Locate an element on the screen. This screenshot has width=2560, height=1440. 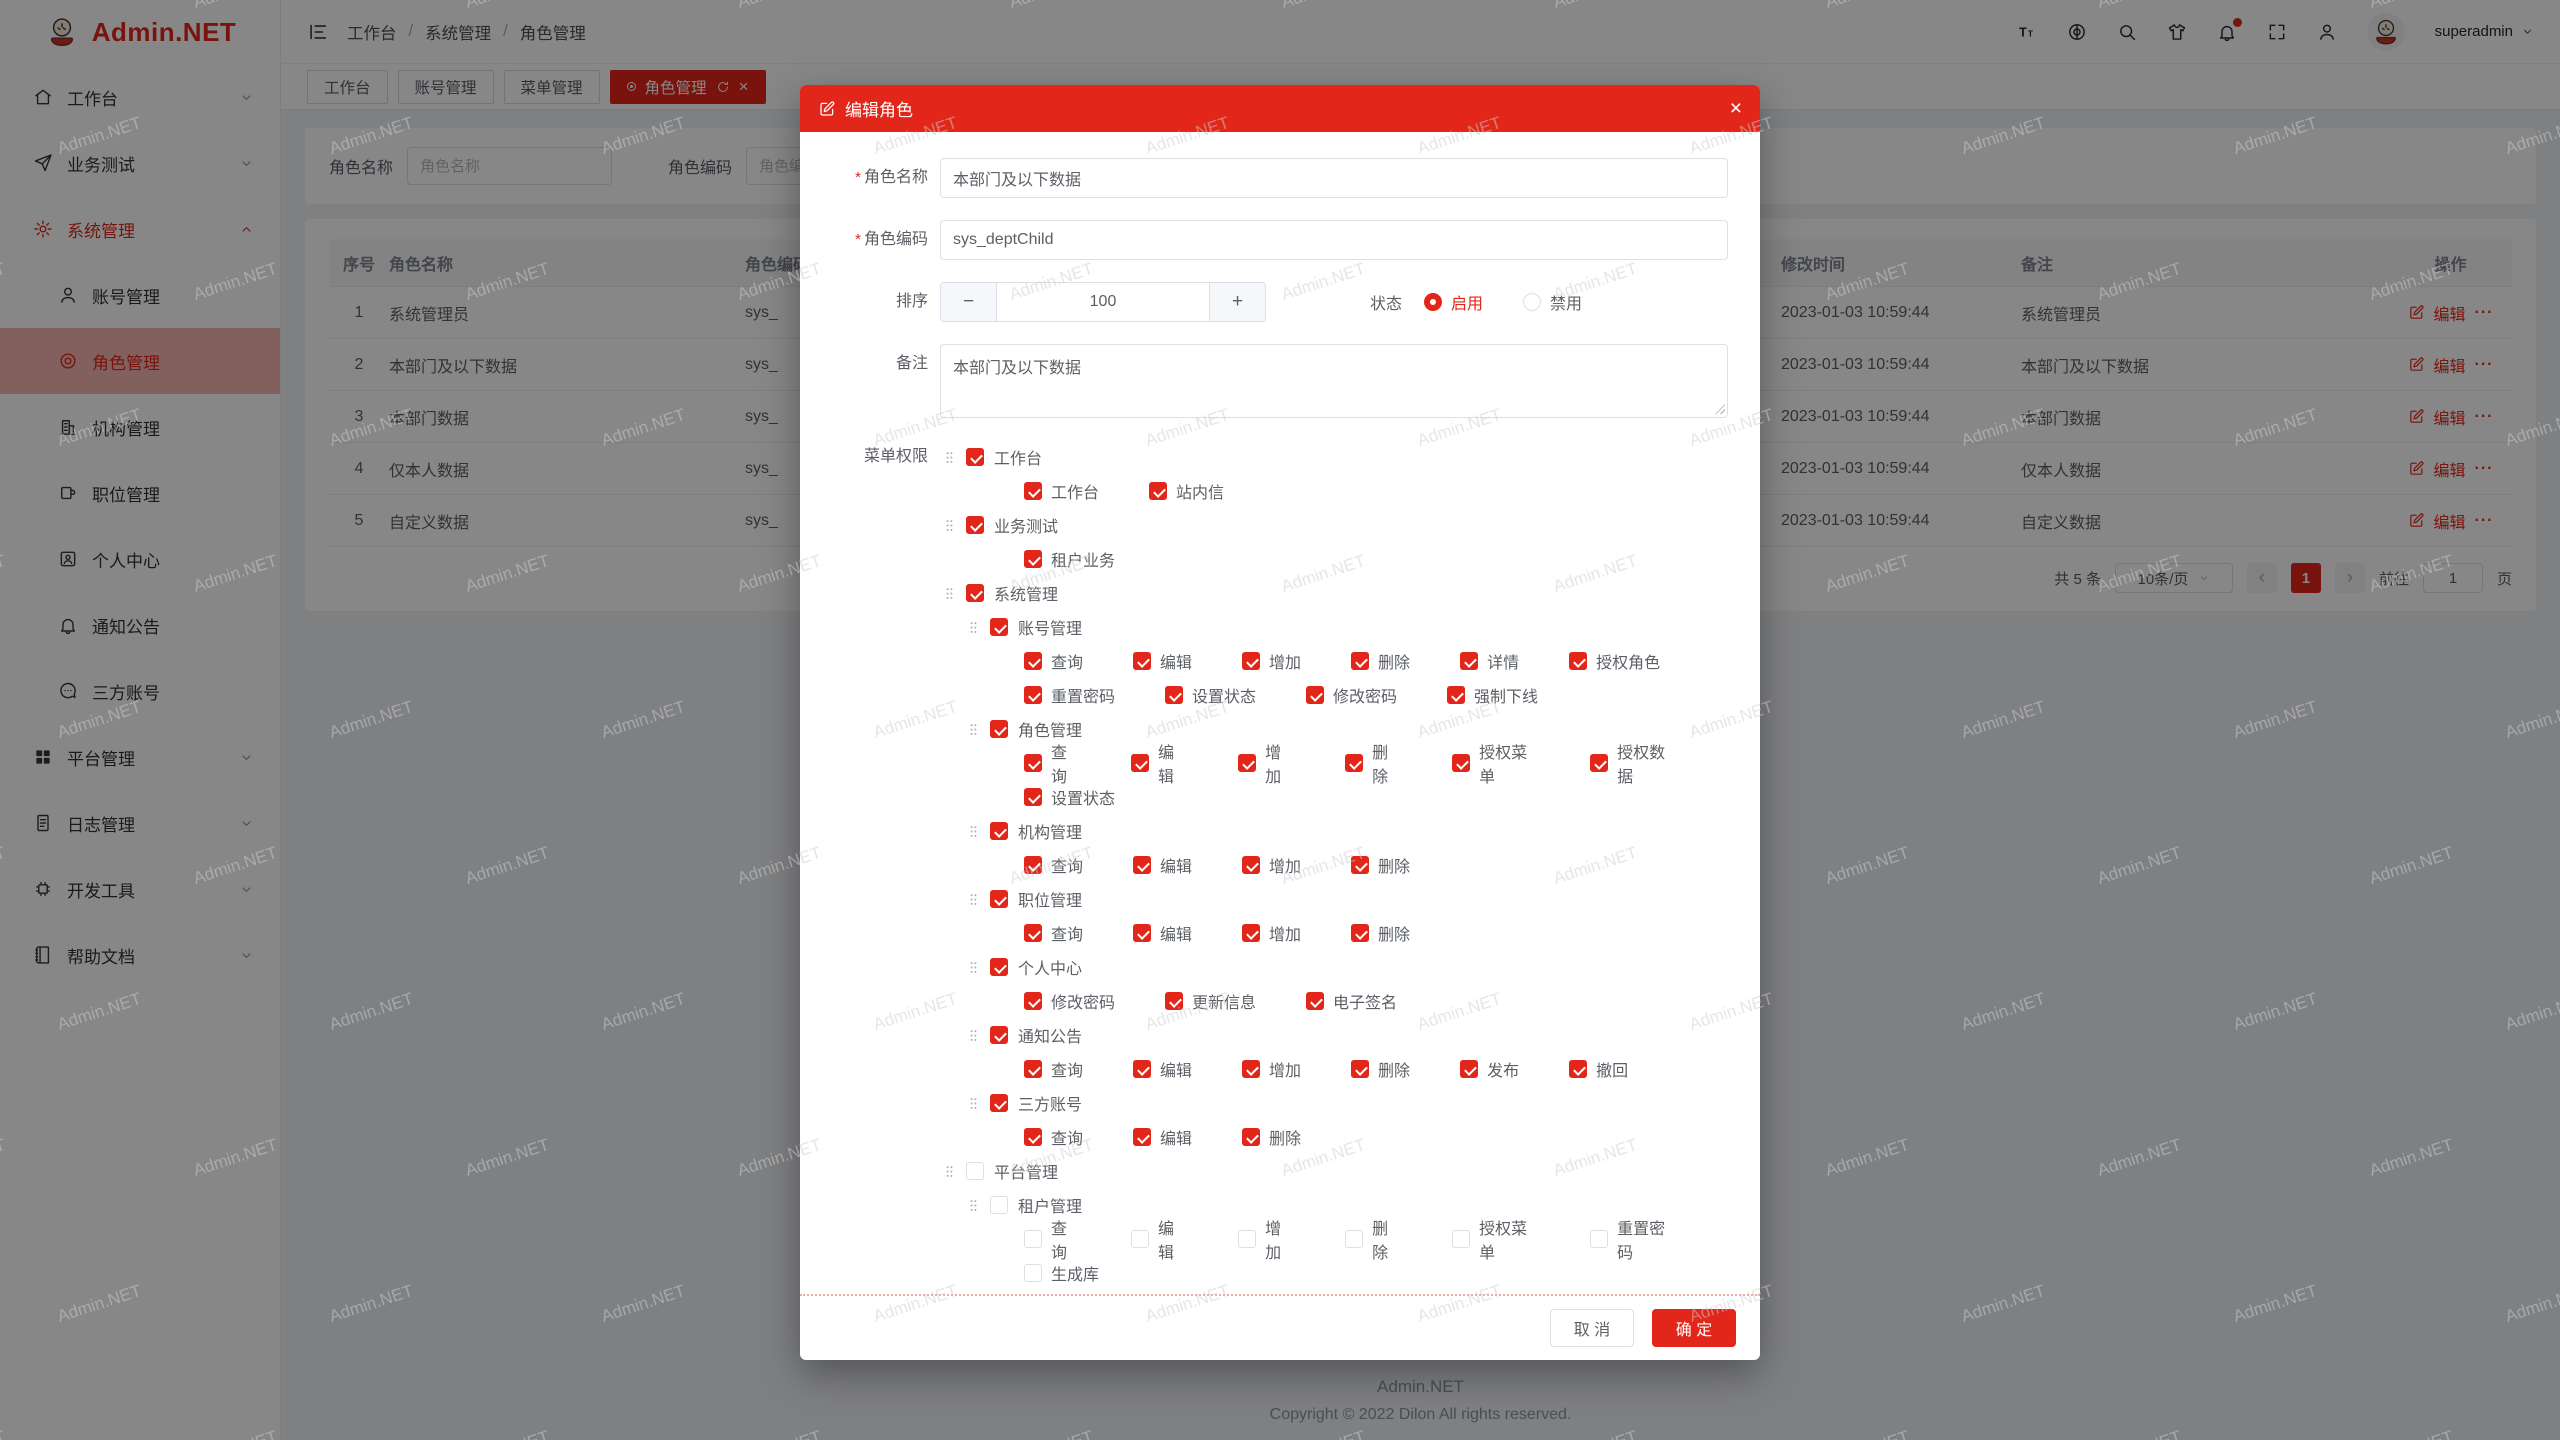
page-size-select: 10条/页 is located at coordinates (2173, 578).